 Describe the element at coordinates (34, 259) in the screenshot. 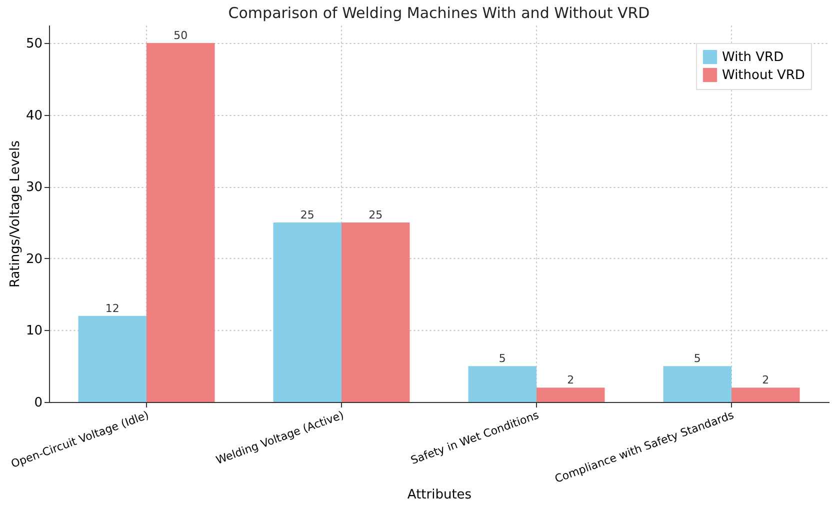

I see `y-tick-label: 20` at that location.